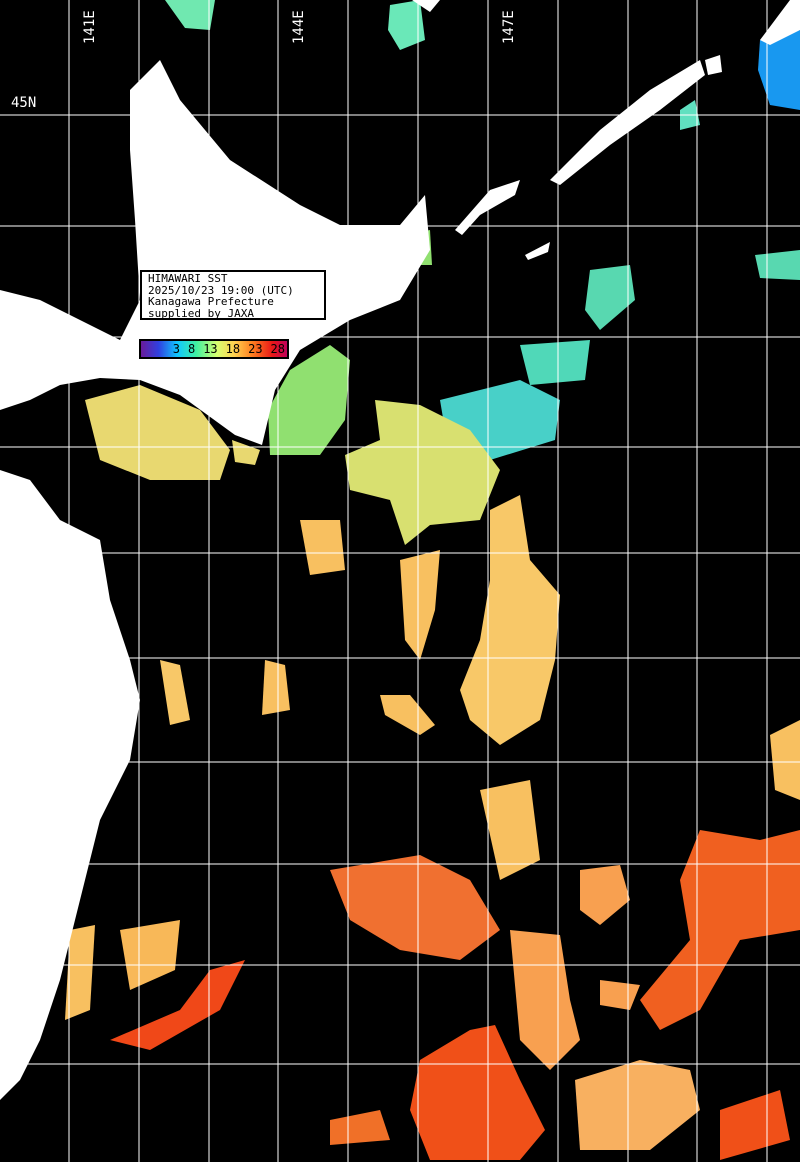 The height and width of the screenshot is (1162, 800). What do you see at coordinates (780, 22) in the screenshot?
I see `northeast-land` at bounding box center [780, 22].